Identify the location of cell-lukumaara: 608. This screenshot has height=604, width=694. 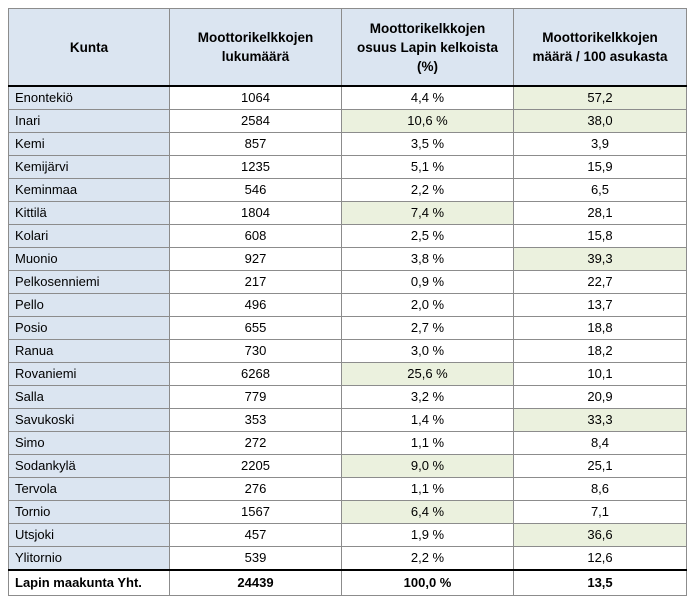
(255, 236).